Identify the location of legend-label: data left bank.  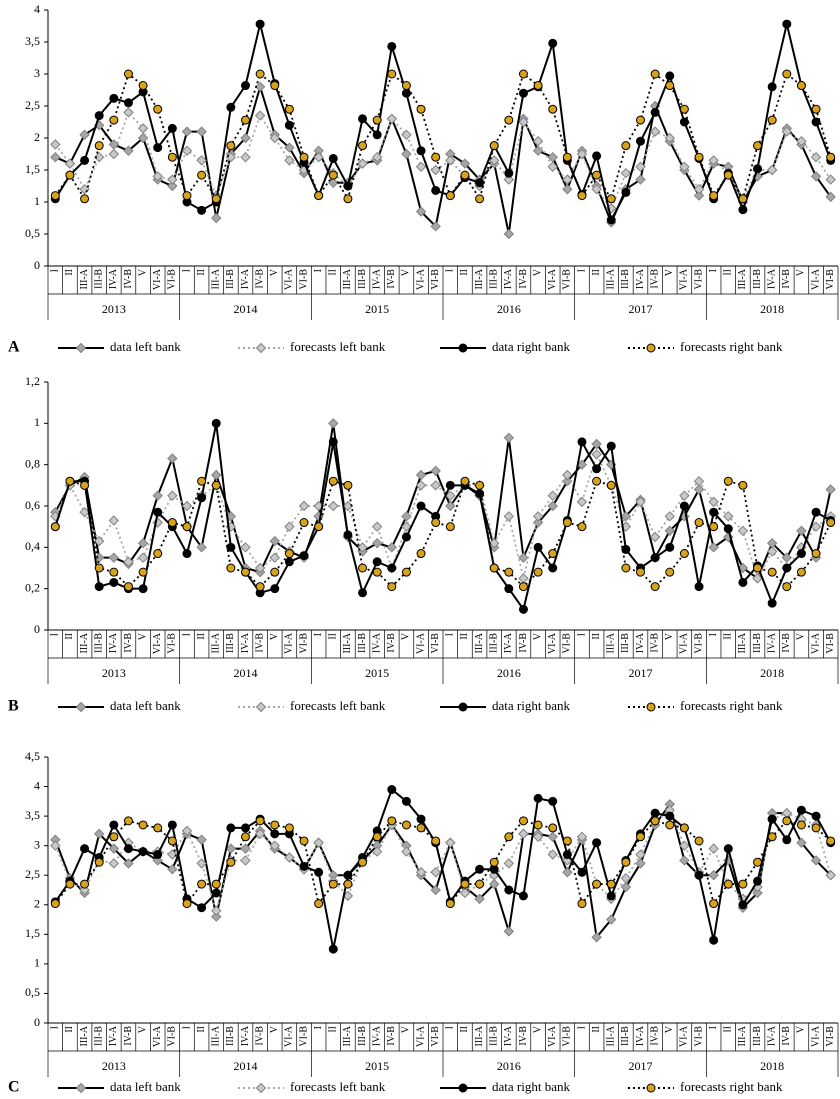
(145, 1086).